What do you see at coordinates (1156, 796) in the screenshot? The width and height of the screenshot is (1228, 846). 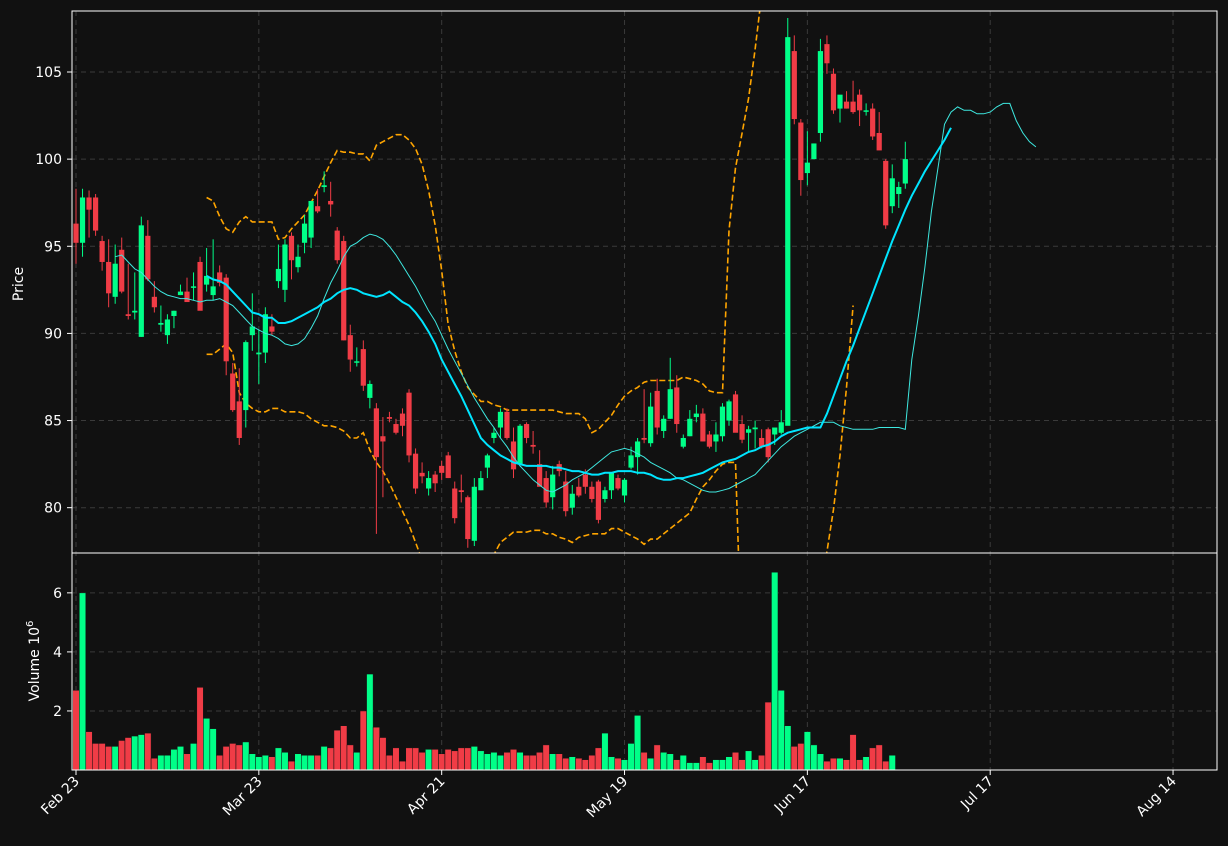 I see `x-tick-label: Aug 14` at bounding box center [1156, 796].